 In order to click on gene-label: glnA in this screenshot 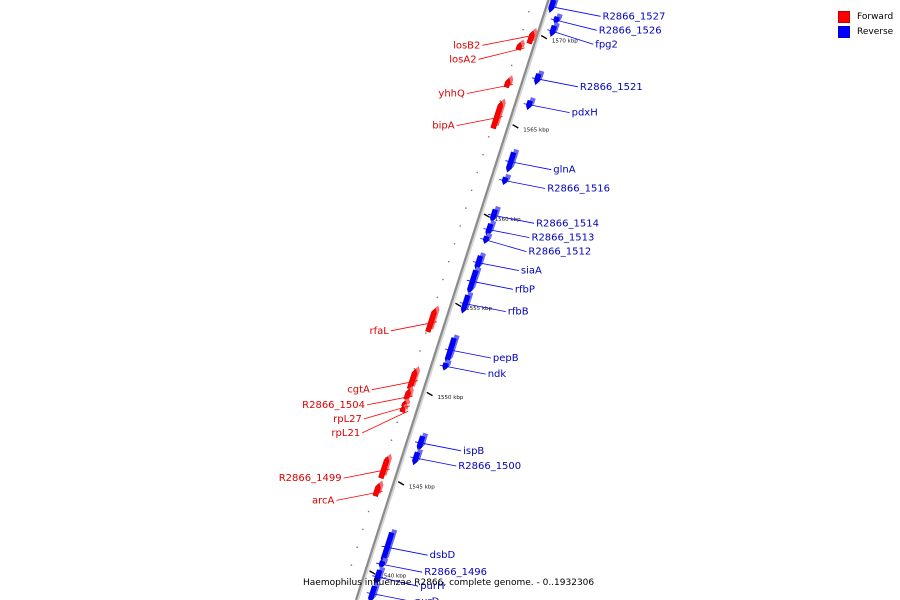, I will do `click(564, 170)`.